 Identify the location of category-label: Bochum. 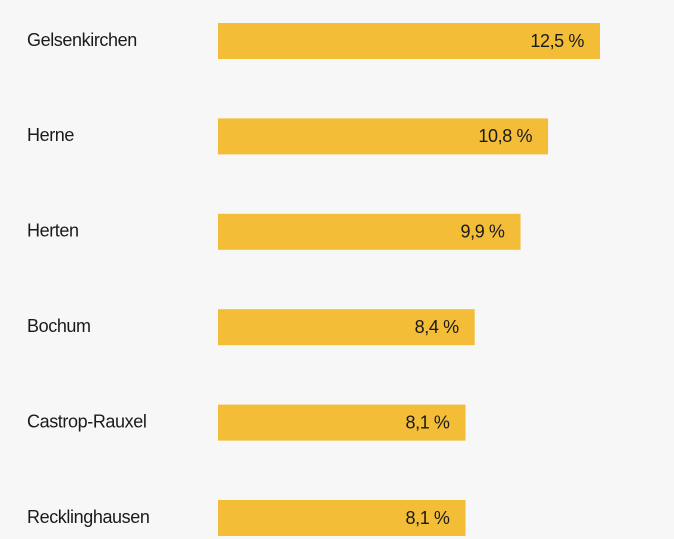
(59, 326).